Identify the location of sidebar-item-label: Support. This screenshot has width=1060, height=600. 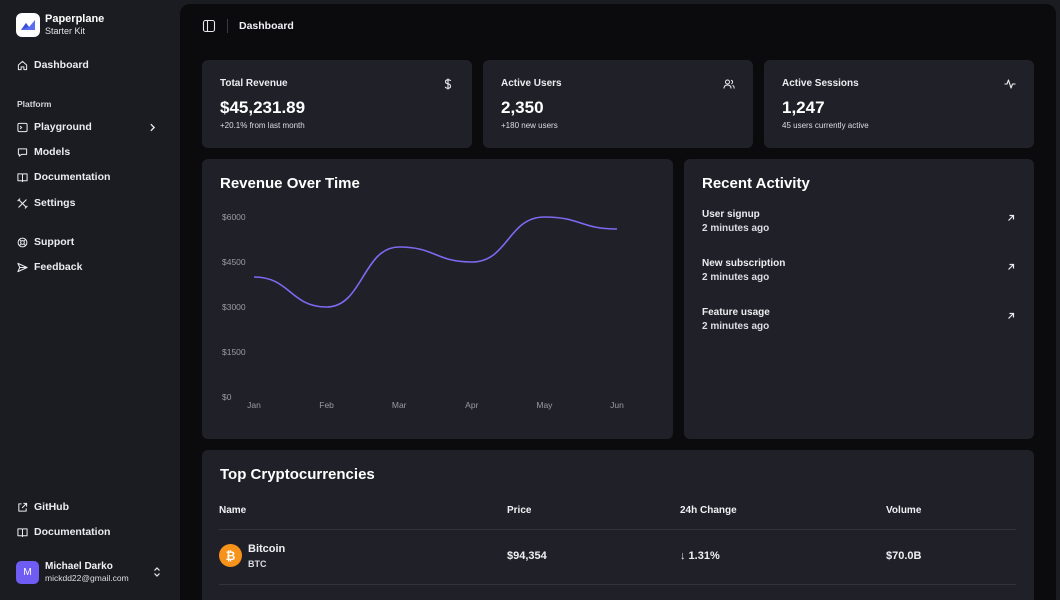
(54, 242).